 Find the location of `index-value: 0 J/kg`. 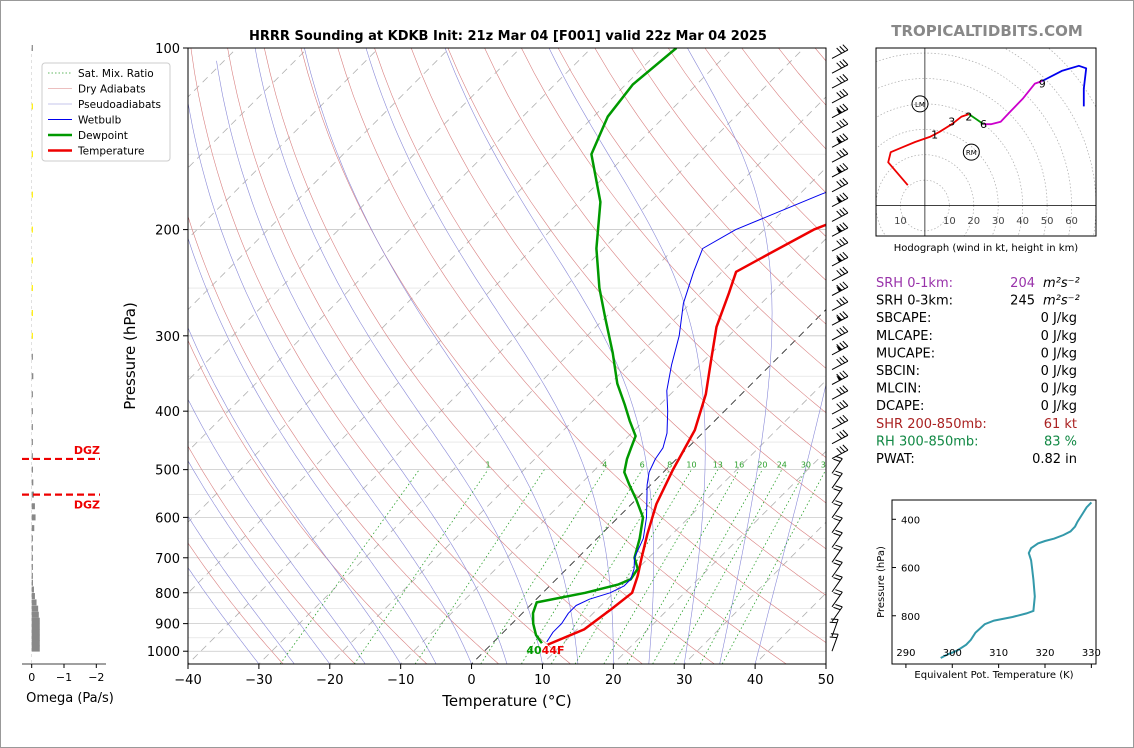

index-value: 0 J/kg is located at coordinates (1059, 318).